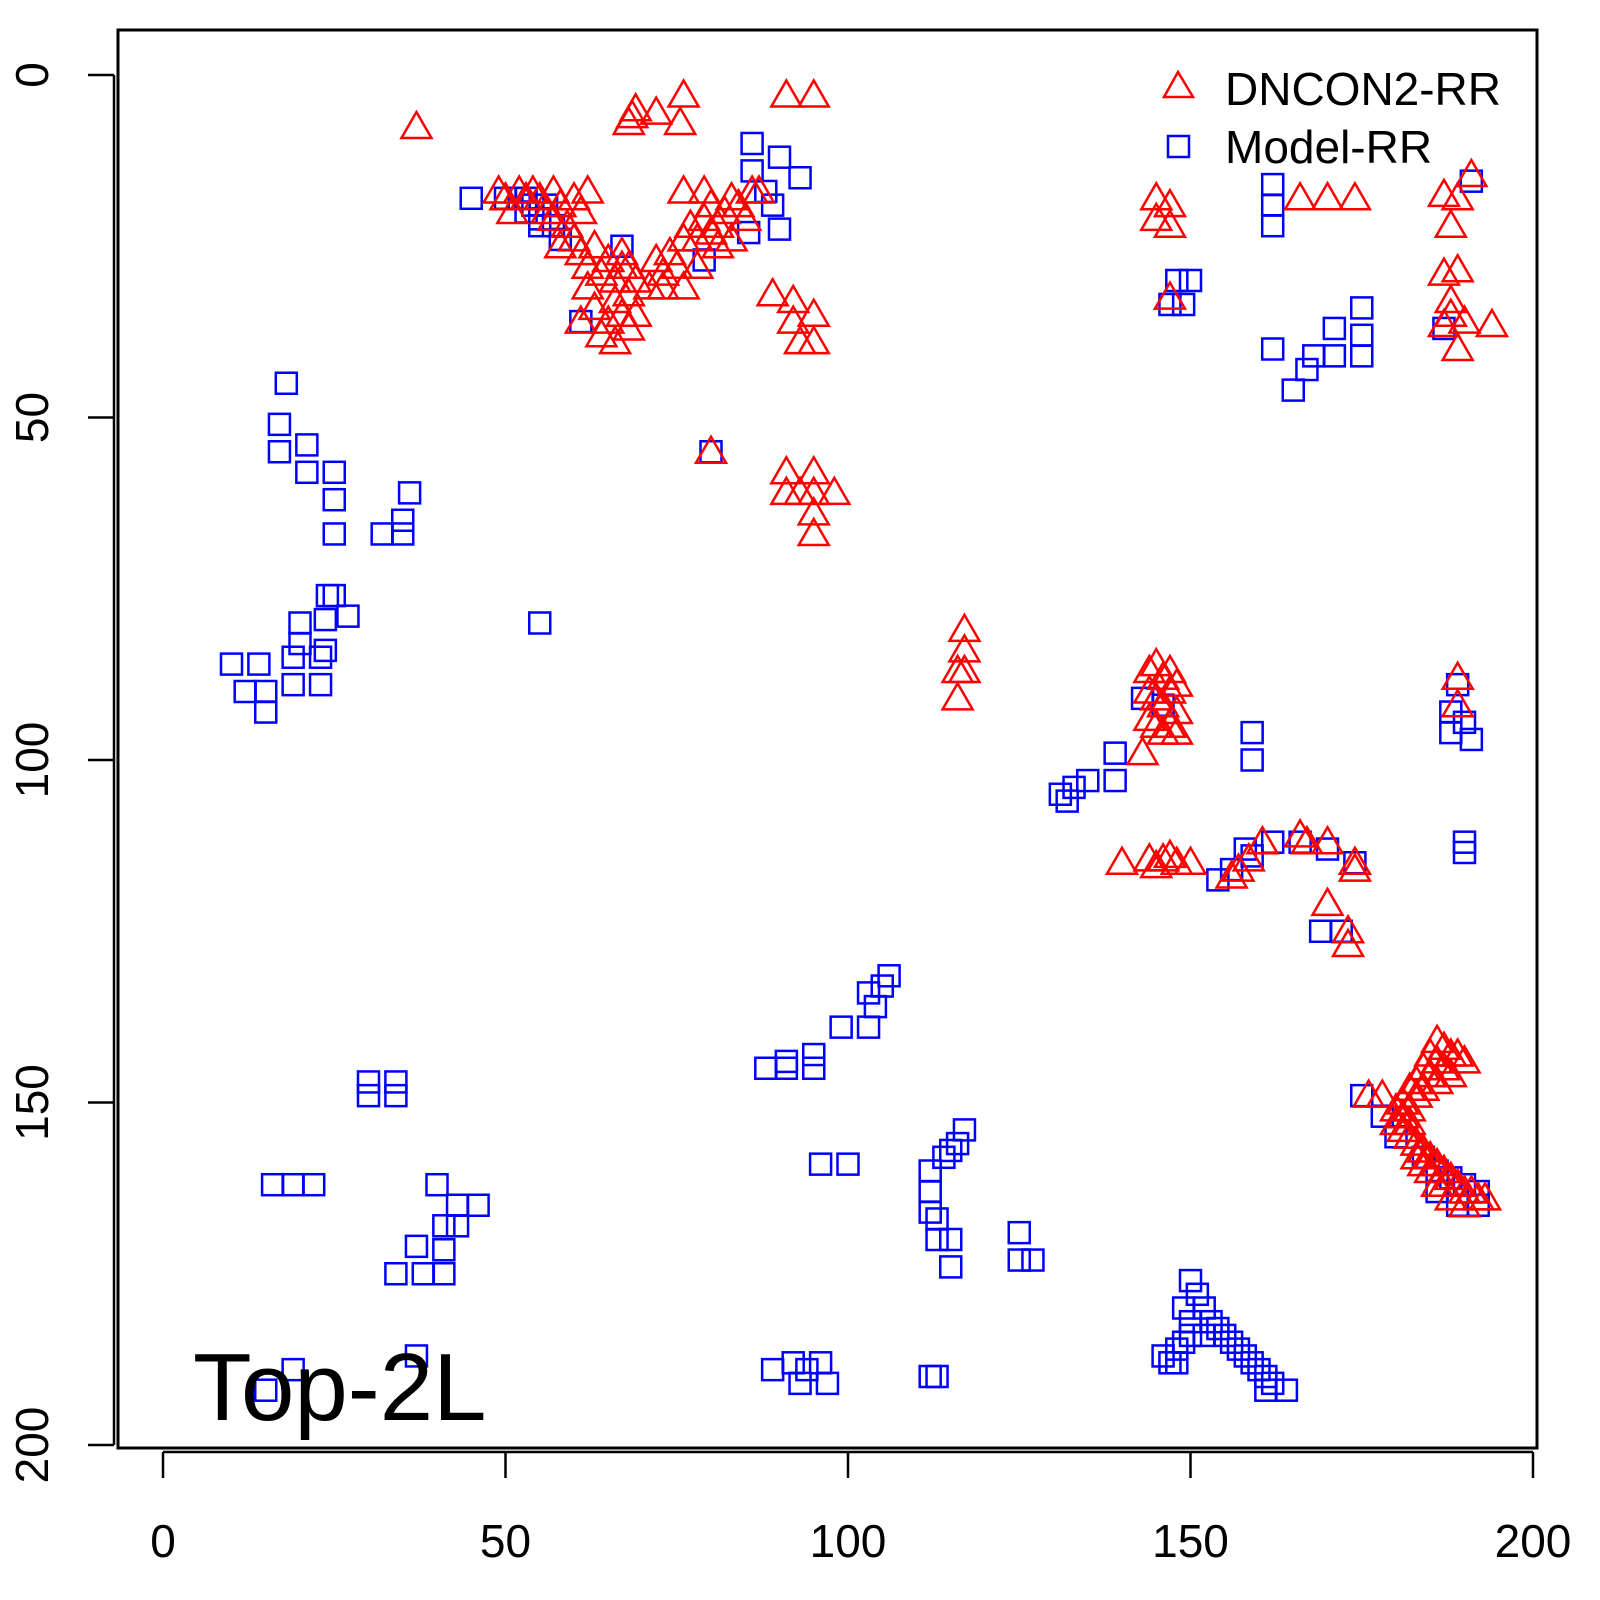 Image resolution: width=1600 pixels, height=1600 pixels. I want to click on x-axis: 0 50 100 150 200, so click(860, 1508).